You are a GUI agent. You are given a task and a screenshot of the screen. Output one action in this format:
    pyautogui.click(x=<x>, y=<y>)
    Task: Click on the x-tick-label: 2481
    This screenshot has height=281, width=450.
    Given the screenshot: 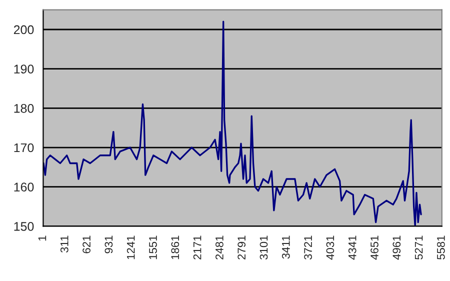 What is the action you would take?
    pyautogui.click(x=220, y=248)
    